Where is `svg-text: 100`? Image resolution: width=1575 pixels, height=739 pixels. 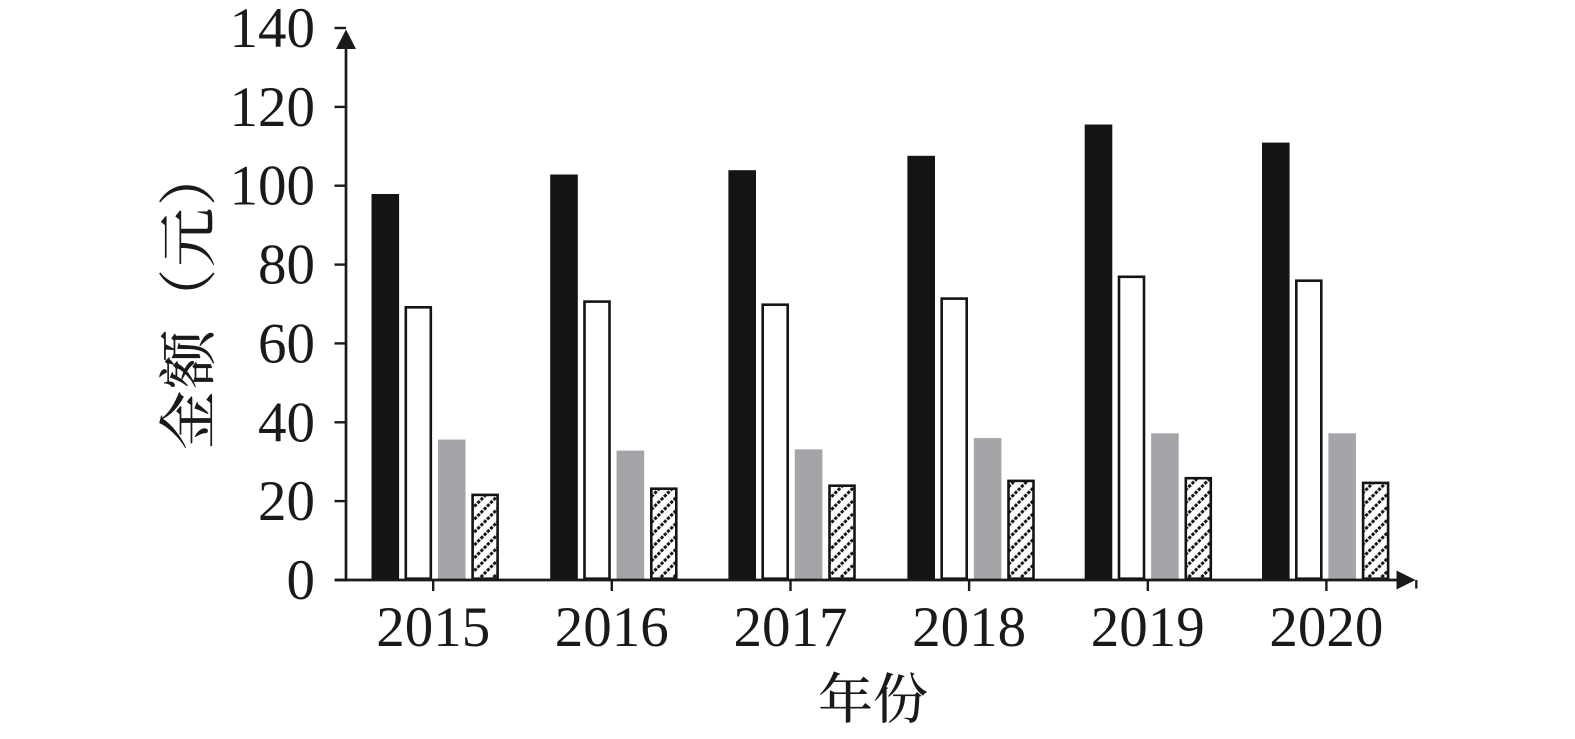 svg-text: 100 is located at coordinates (273, 186).